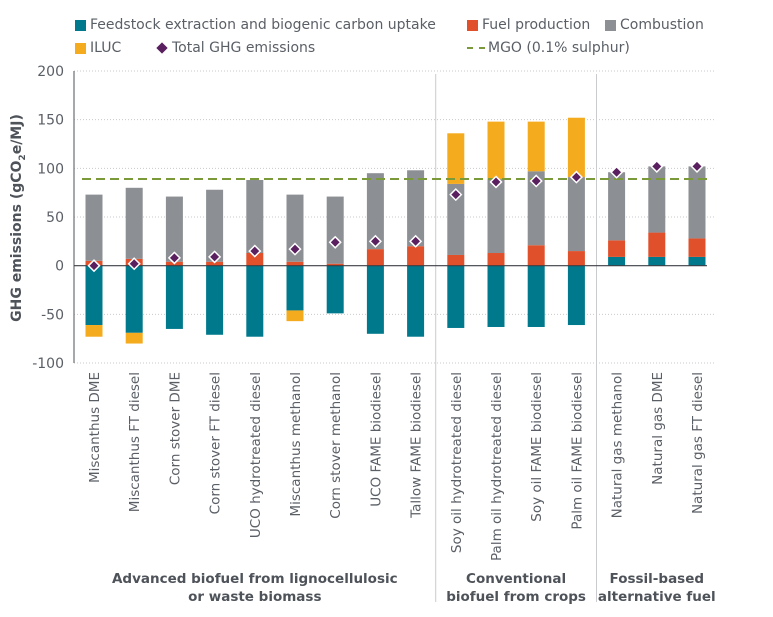 The image size is (773, 617). Describe the element at coordinates (216, 443) in the screenshot. I see `category-label: Corn stover FT diesel` at that location.